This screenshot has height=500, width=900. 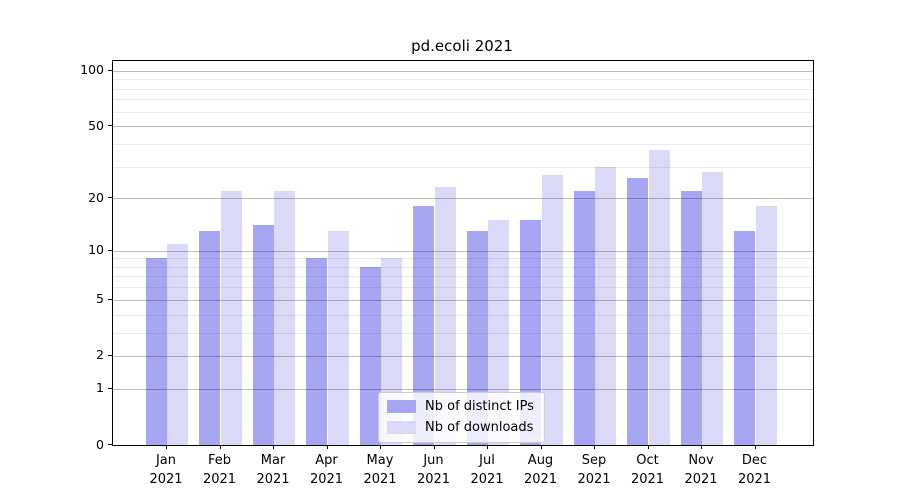 I want to click on bar-downloads-sep, so click(x=606, y=305).